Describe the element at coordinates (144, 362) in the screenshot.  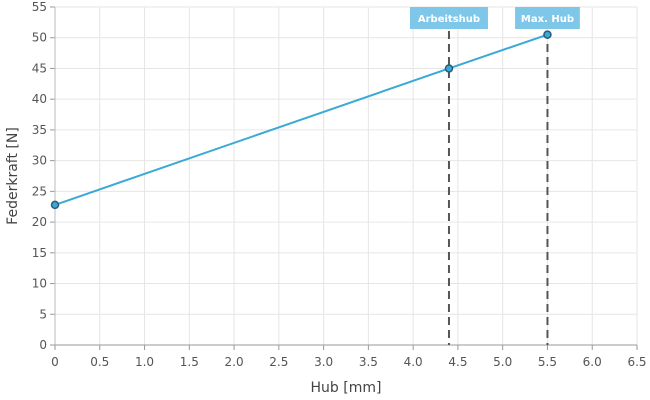
I see `x-tick-label: 1.0` at that location.